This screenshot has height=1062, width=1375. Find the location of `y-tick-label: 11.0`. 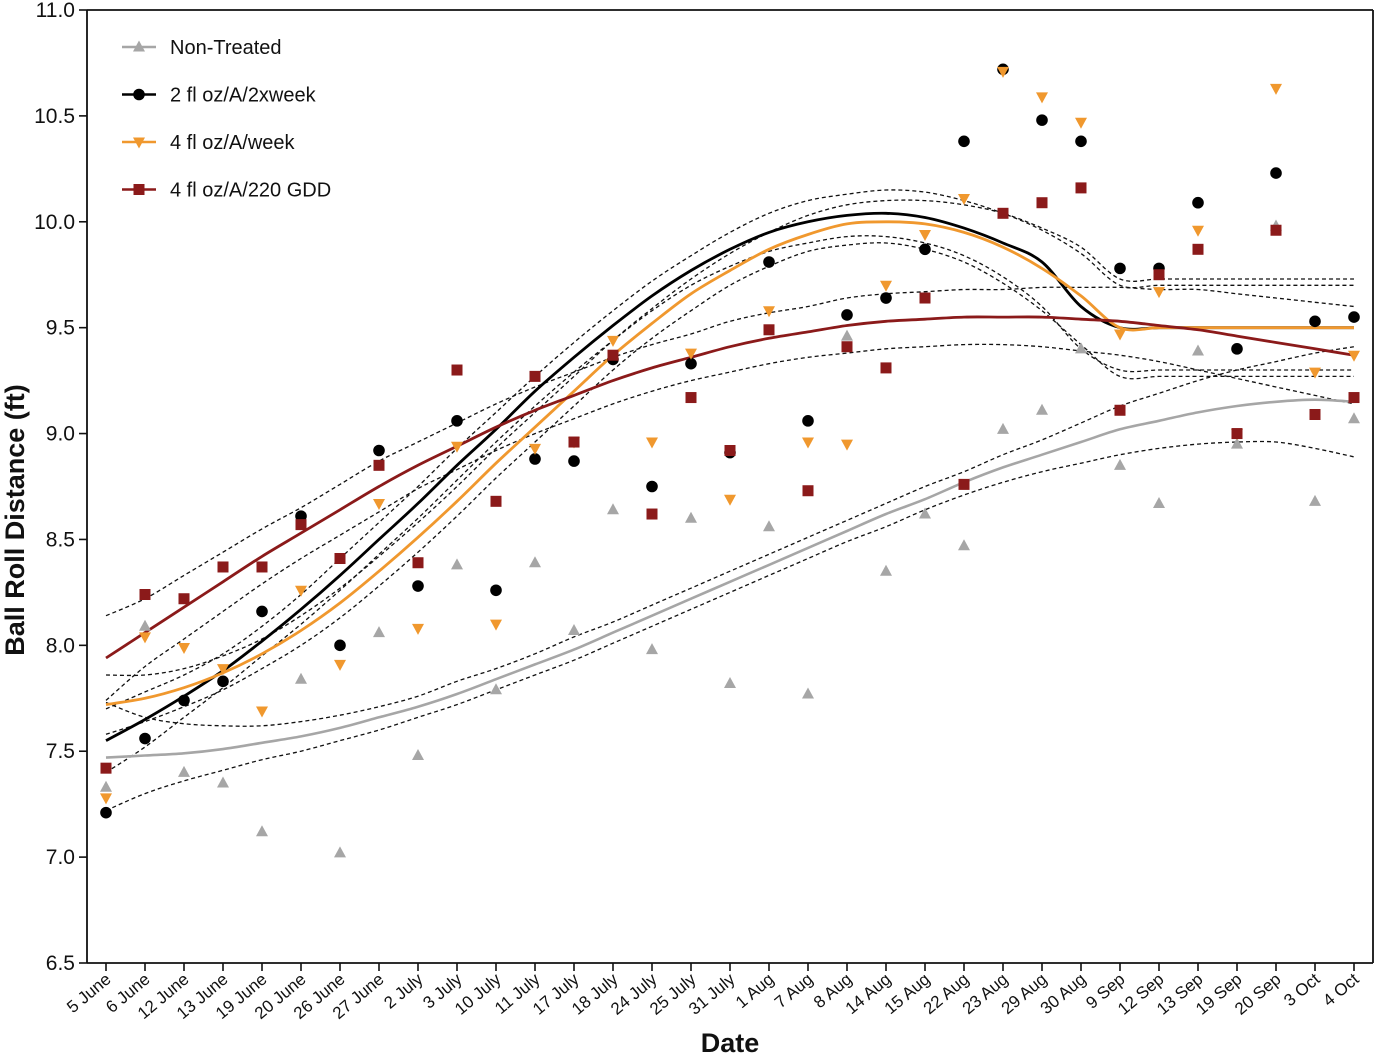

y-tick-label: 11.0 is located at coordinates (55, 11).